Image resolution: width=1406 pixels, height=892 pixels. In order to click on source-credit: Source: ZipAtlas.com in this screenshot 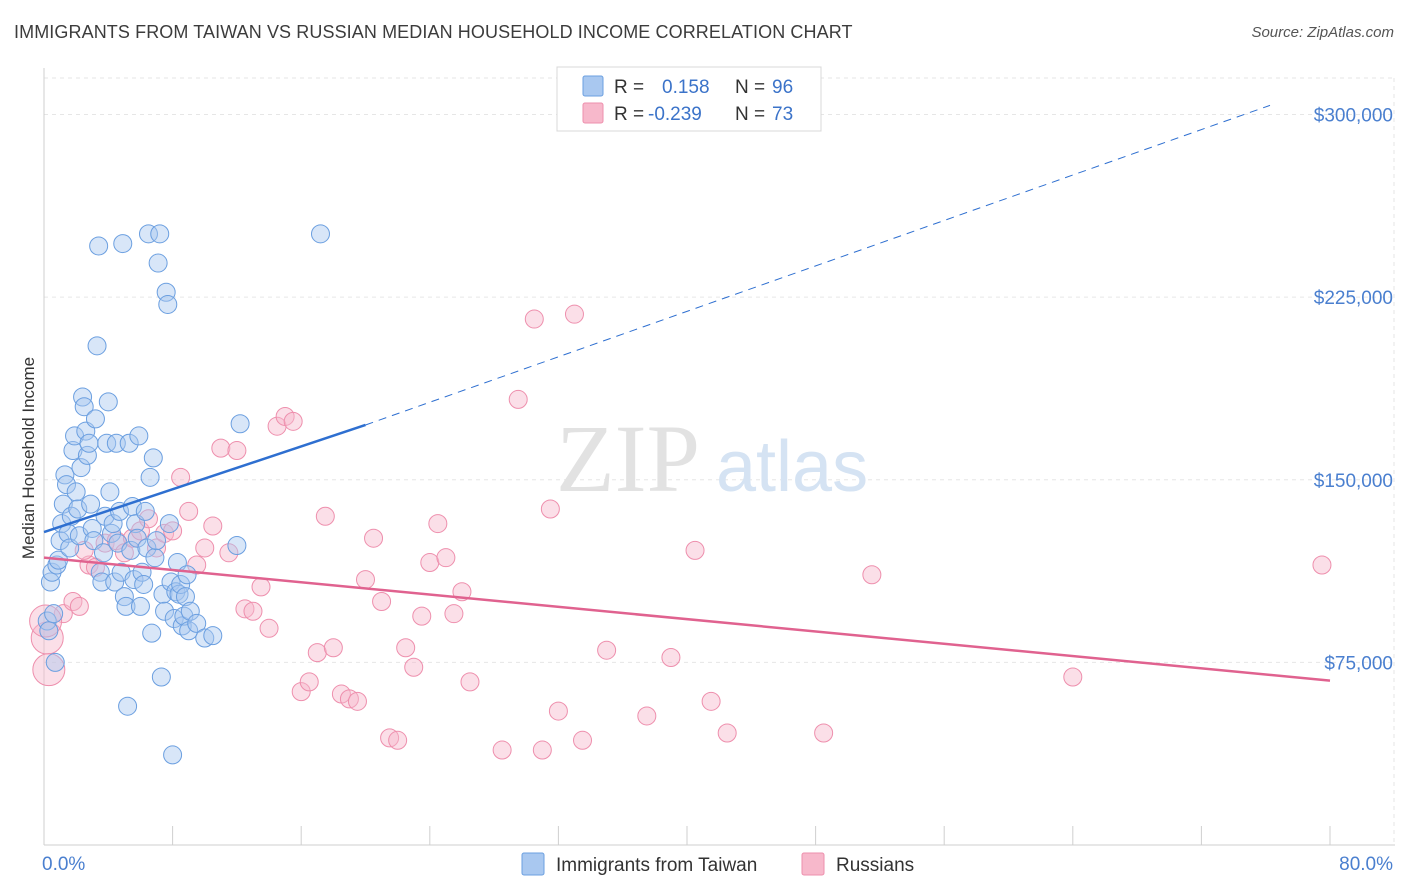, I will do `click(1322, 32)`.